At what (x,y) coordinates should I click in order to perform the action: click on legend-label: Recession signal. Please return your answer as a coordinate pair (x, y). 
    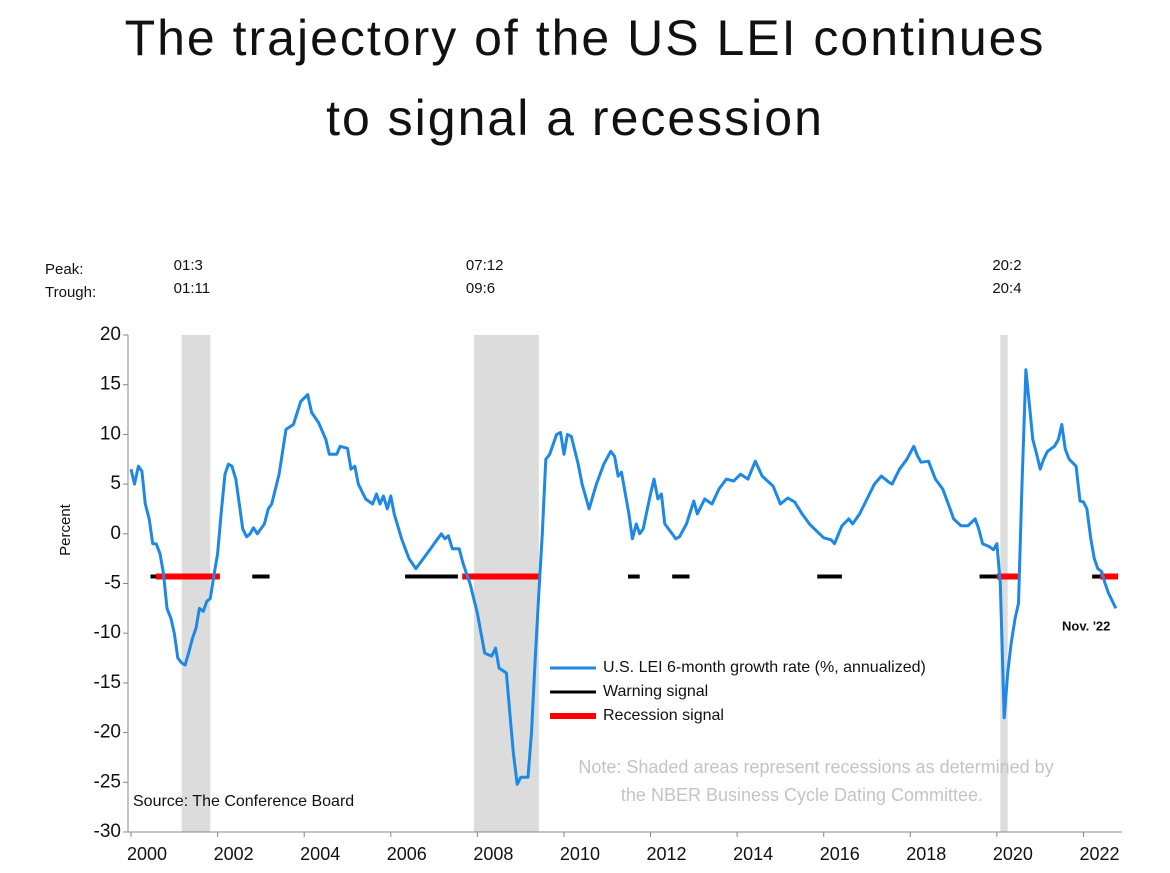
    Looking at the image, I should click on (663, 715).